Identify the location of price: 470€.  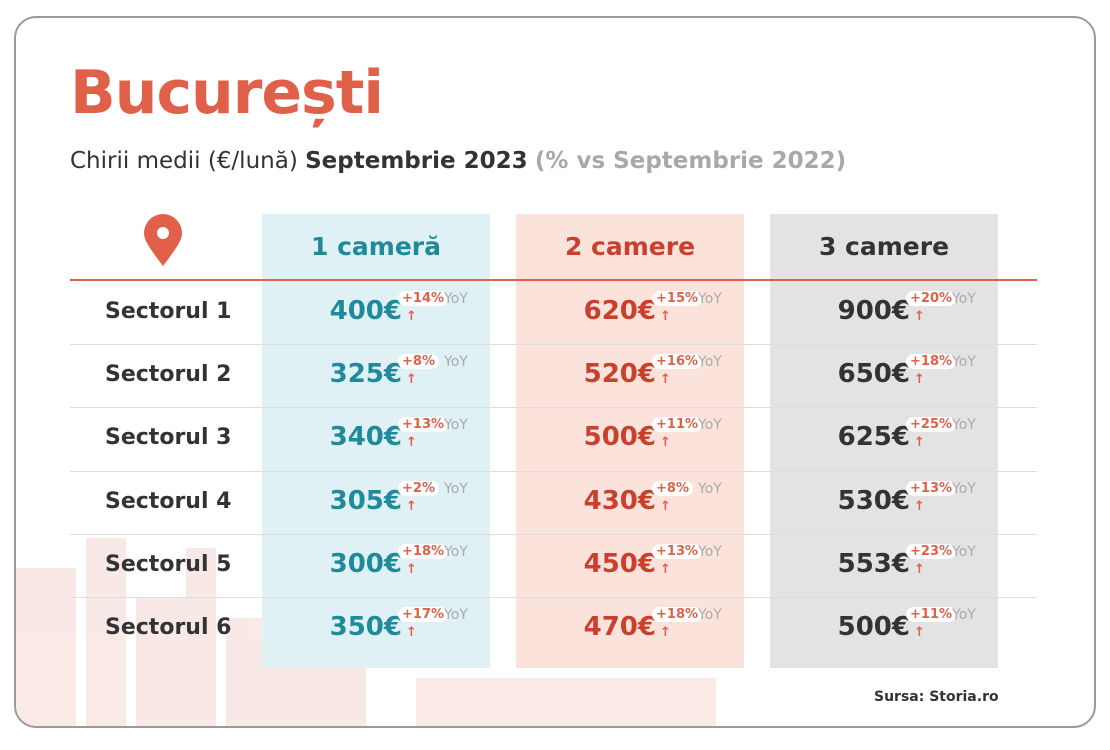
(619, 627).